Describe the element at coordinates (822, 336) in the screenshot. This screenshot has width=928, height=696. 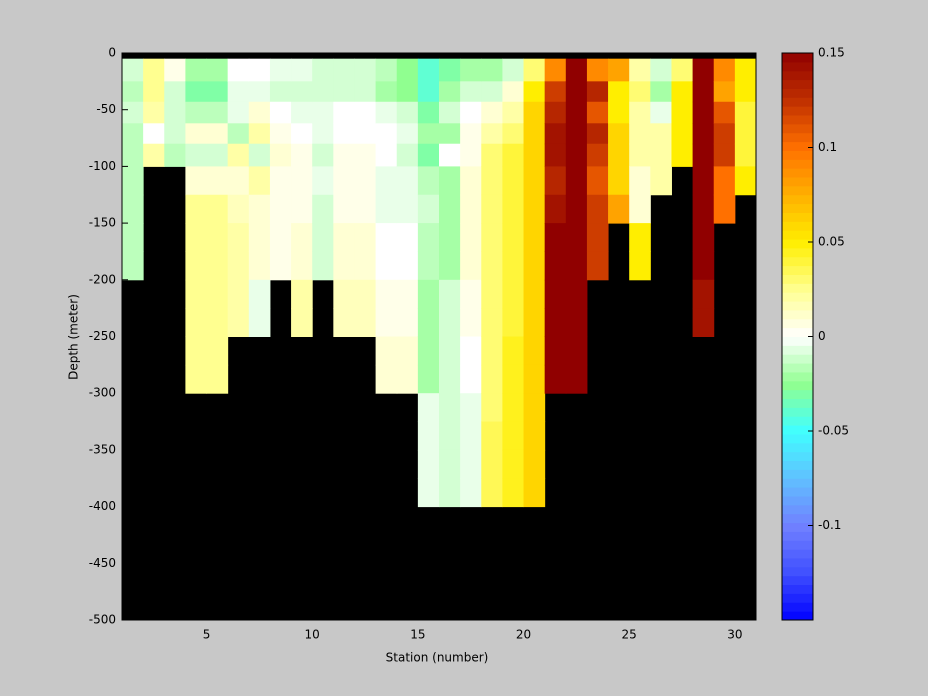
I see `colorbar-tick-label: 0` at that location.